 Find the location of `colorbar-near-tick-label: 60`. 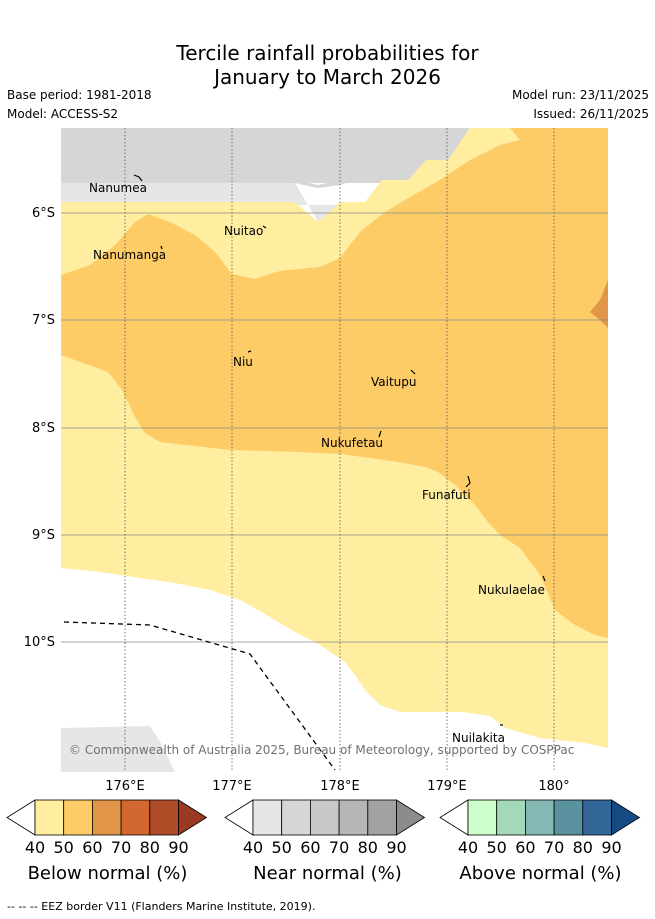

colorbar-near-tick-label: 60 is located at coordinates (310, 847).